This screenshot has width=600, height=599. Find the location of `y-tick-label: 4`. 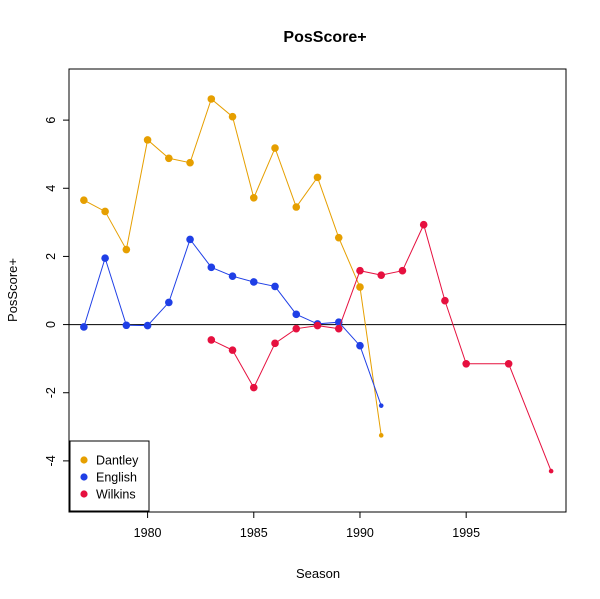

y-tick-label: 4 is located at coordinates (51, 188).